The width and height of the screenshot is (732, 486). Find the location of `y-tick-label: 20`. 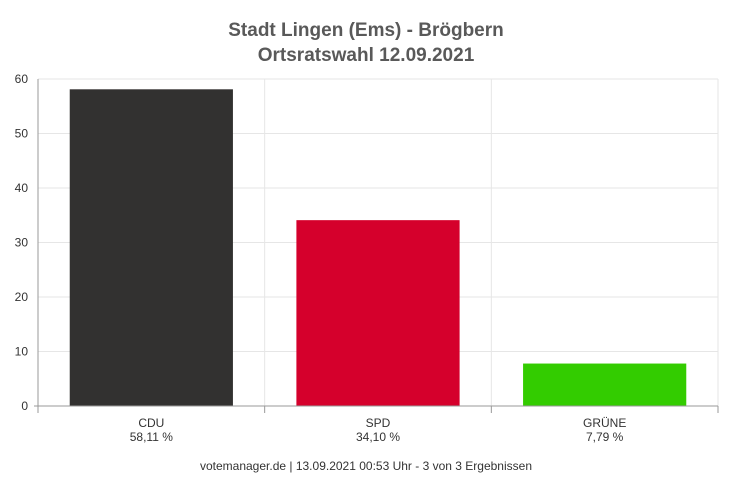

y-tick-label: 20 is located at coordinates (22, 297).